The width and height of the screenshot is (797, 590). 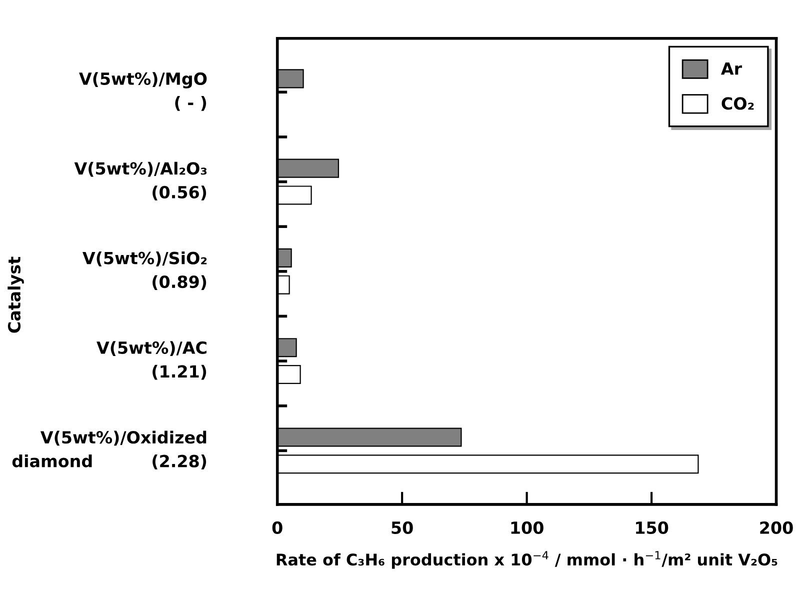 I want to click on x-axis-title: Rate of C₃H₆ production x 10$^{−4}$ / mmol · h$^{−1}$/m² unit V₂O₅, so click(x=527, y=560).